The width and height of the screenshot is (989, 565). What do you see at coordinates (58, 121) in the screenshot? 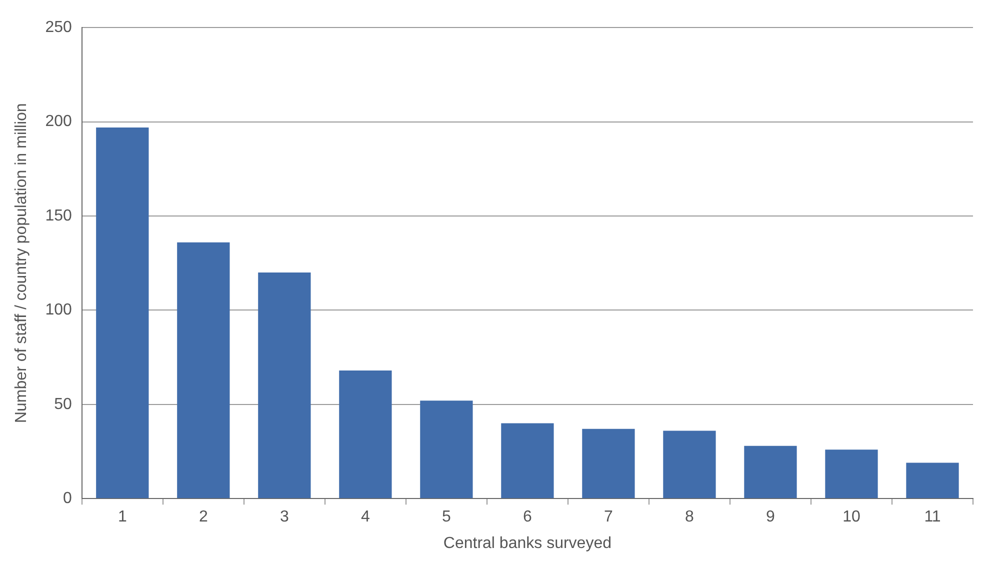
I see `y-tick-label: 200` at bounding box center [58, 121].